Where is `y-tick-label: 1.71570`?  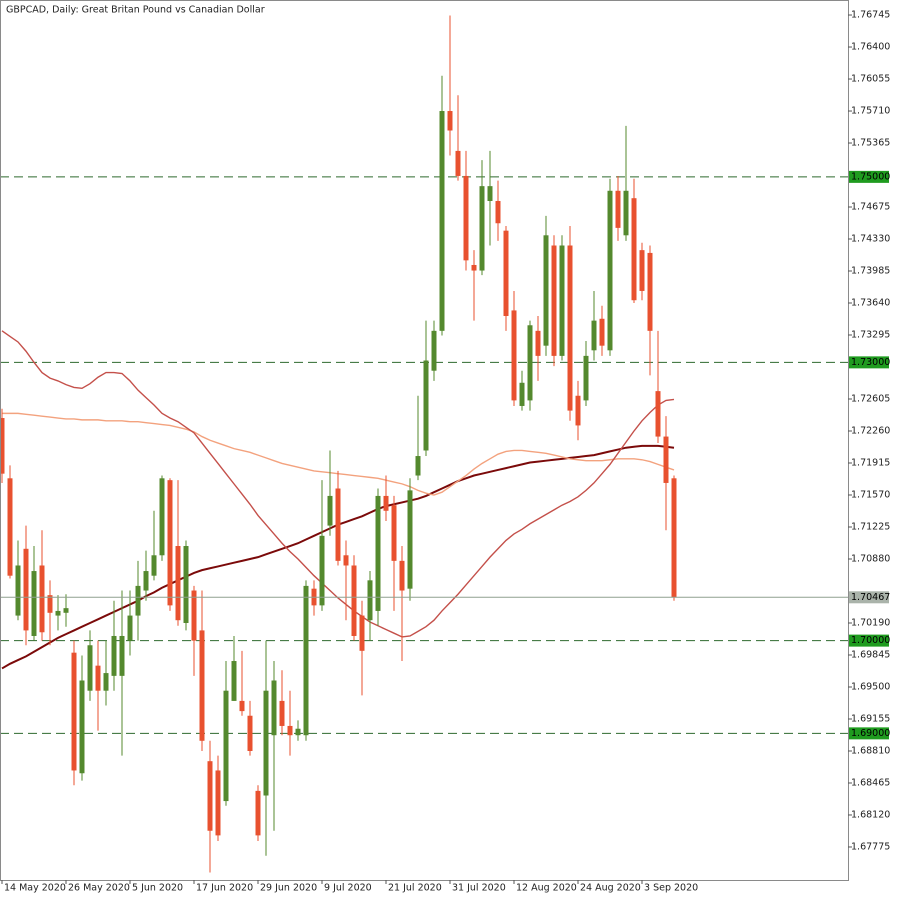 y-tick-label: 1.71570 is located at coordinates (870, 495).